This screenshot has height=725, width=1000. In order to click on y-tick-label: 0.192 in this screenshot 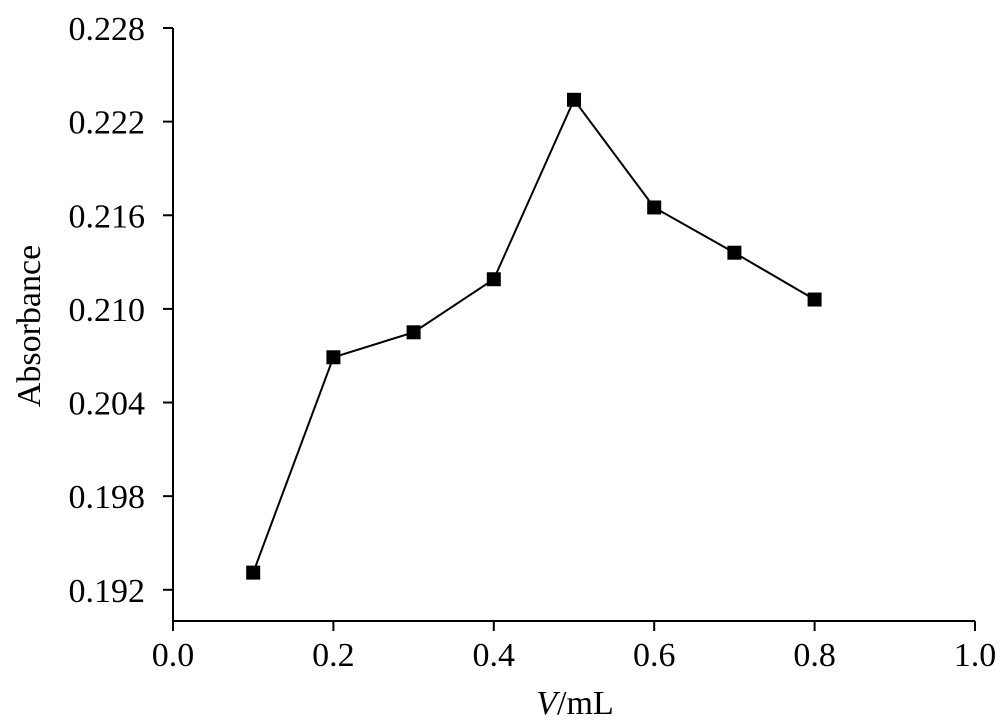, I will do `click(107, 591)`.